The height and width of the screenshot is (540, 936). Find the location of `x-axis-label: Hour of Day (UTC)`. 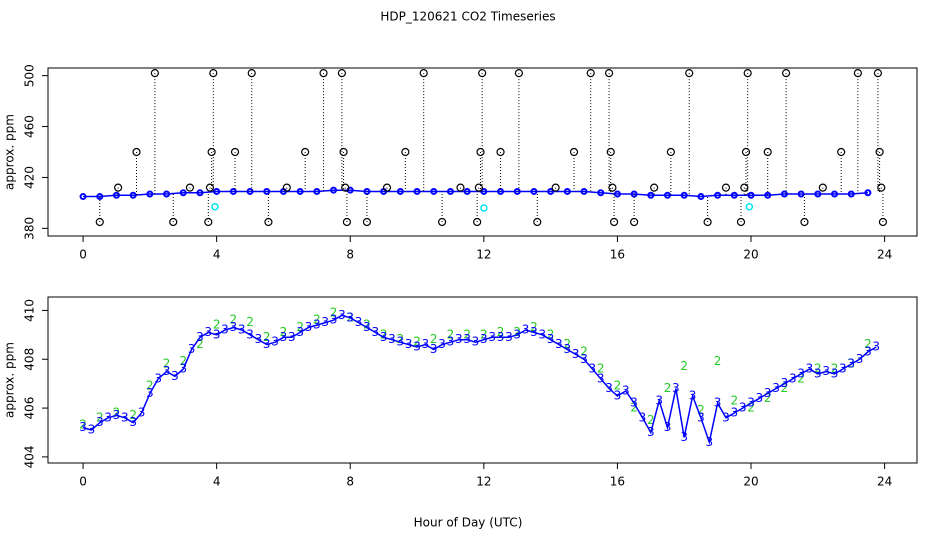

x-axis-label: Hour of Day (UTC) is located at coordinates (468, 523).